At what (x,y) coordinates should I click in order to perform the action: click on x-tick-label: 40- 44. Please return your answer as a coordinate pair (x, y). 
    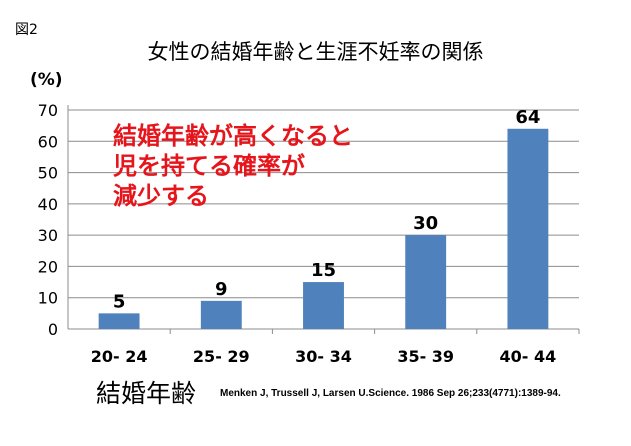
    Looking at the image, I should click on (528, 356).